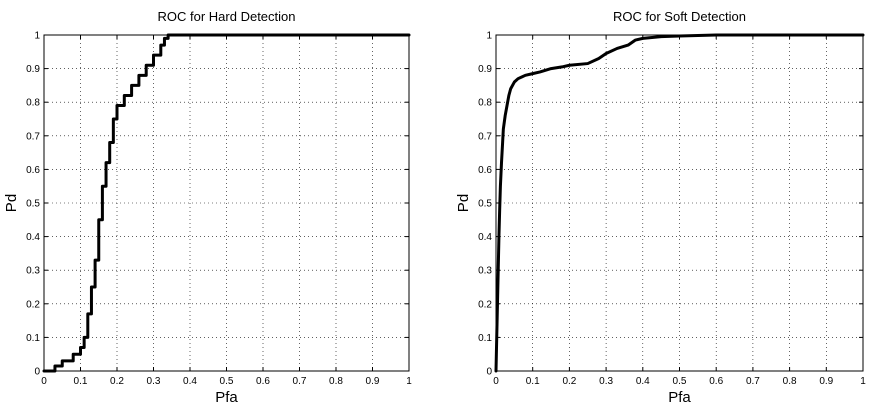  Describe the element at coordinates (373, 381) in the screenshot. I see `hard-x-tick-label: 0.9` at that location.